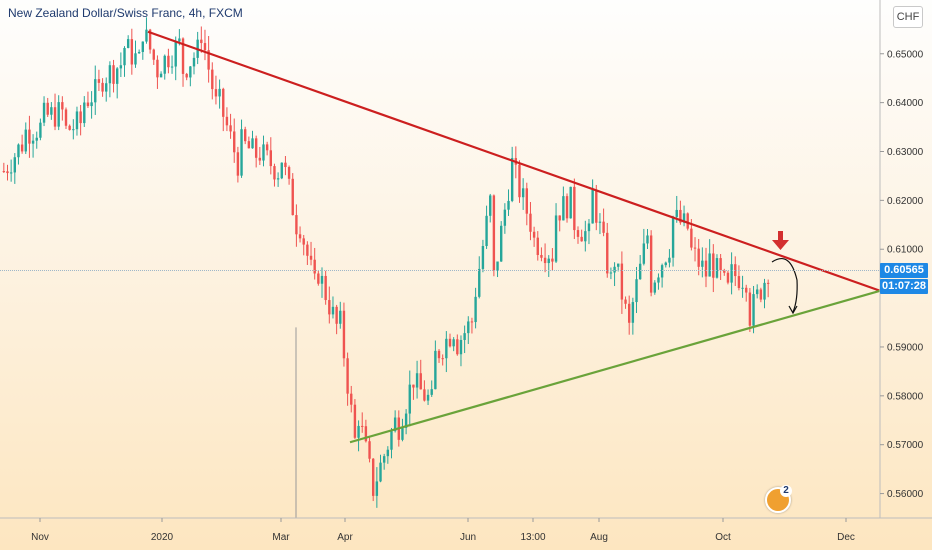 This screenshot has height=550, width=932. What do you see at coordinates (780, 236) in the screenshot?
I see `down-arrow-shaft` at bounding box center [780, 236].